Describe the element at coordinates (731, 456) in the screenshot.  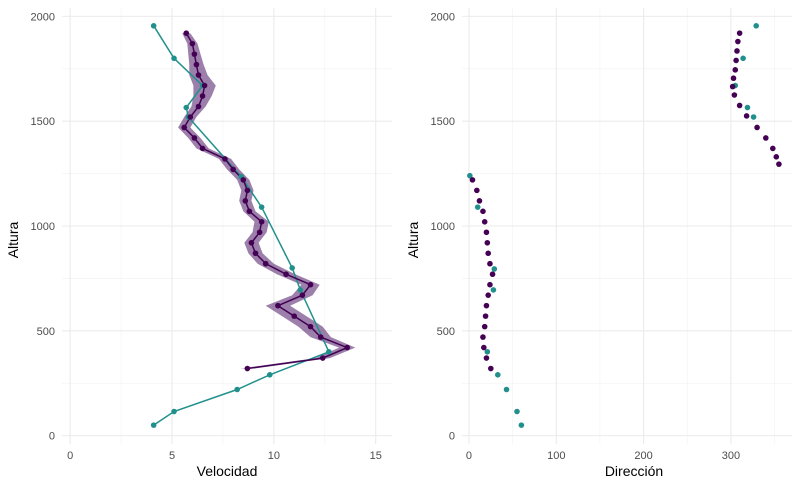
I see `direccion-x-tick-label: 300` at that location.